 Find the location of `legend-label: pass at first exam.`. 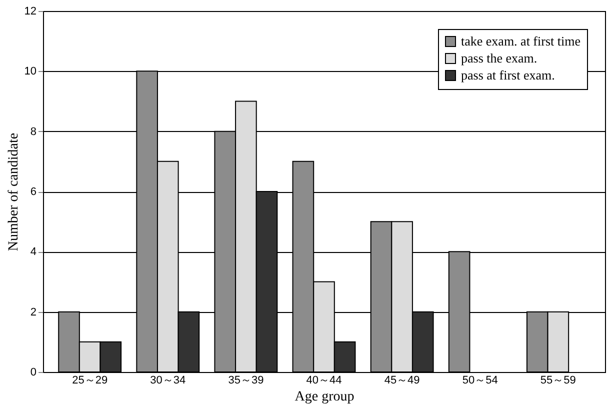

legend-label: pass at first exam. is located at coordinates (508, 75).